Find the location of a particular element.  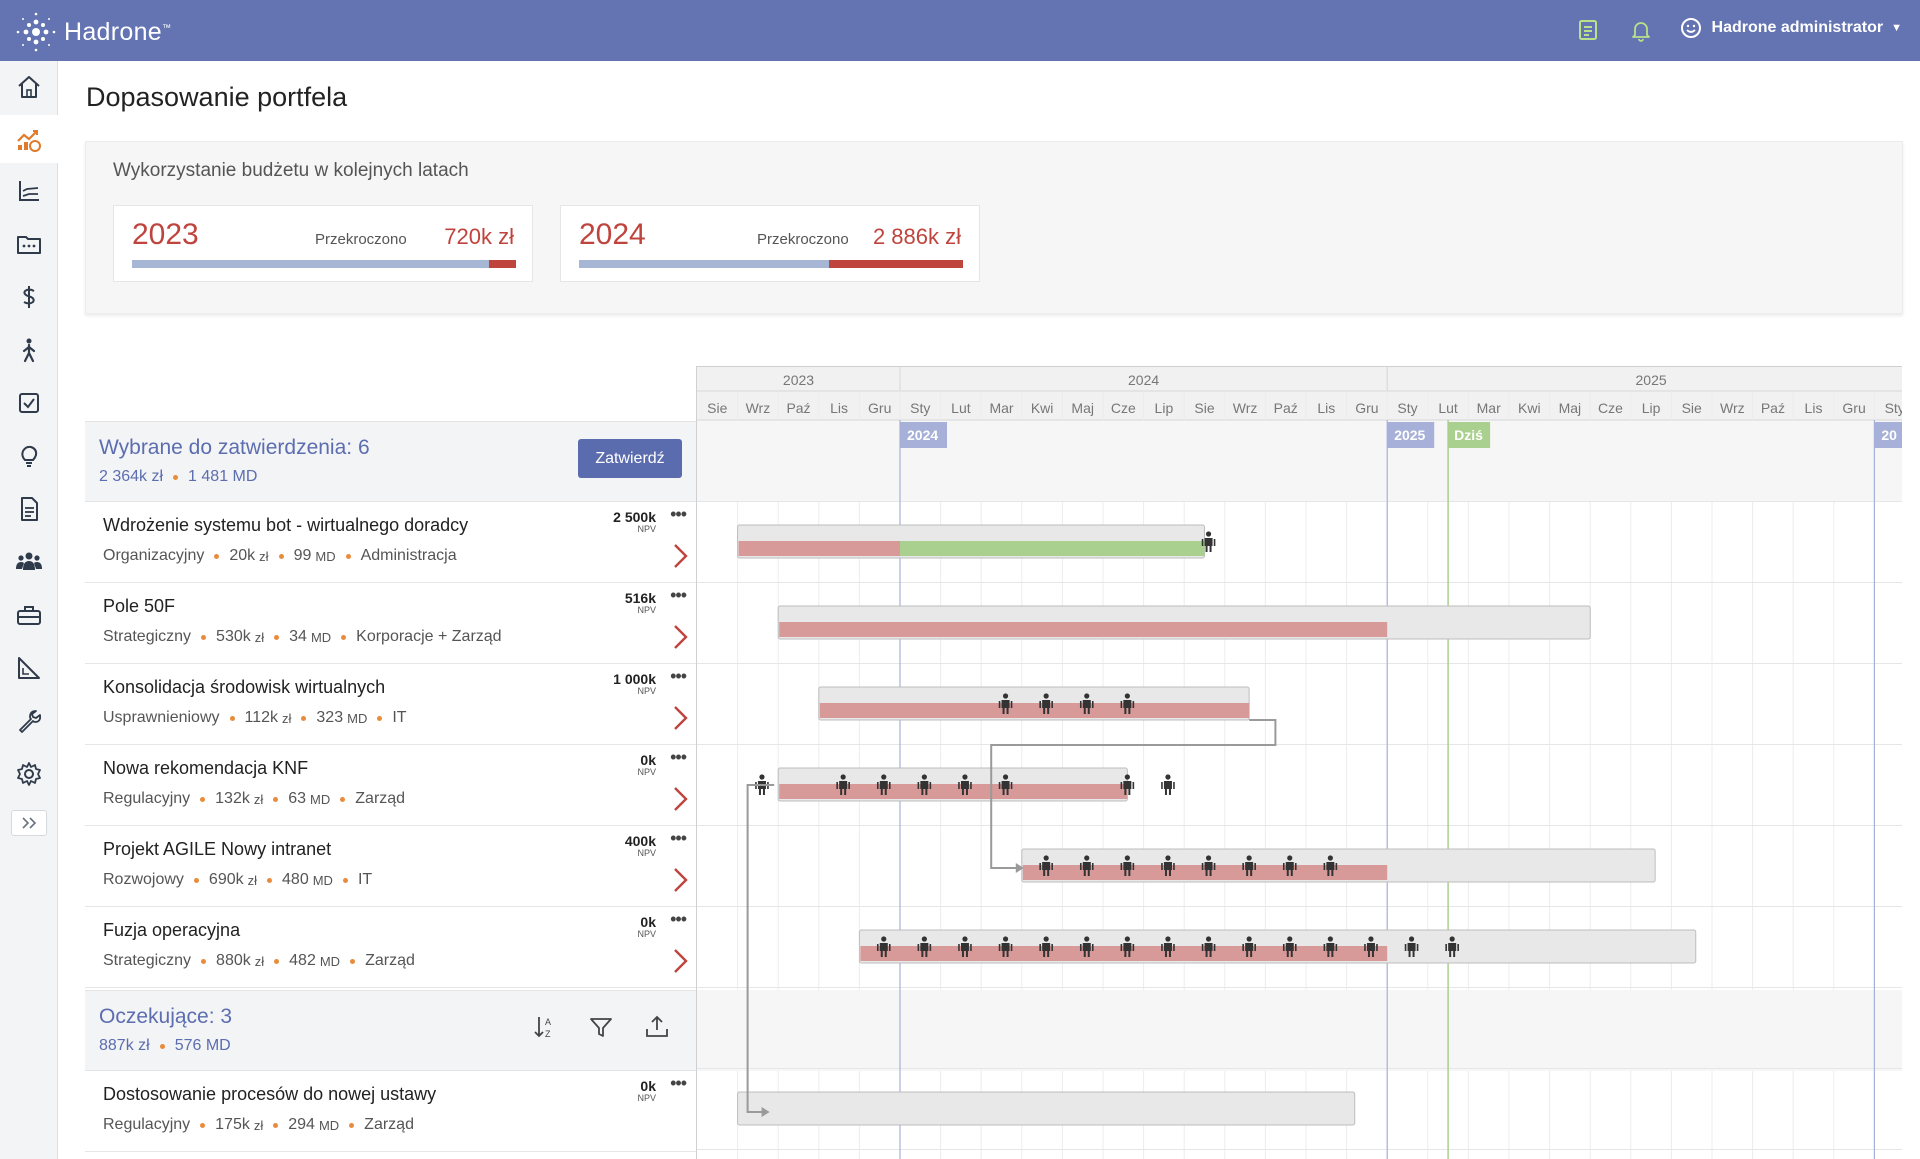

npv-value: 516k is located at coordinates (640, 598).